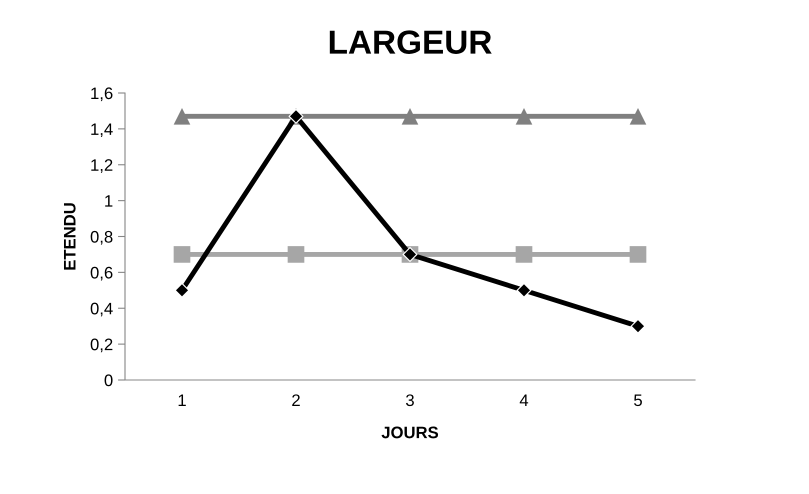  I want to click on y-axis-title: ETENDU, so click(70, 236).